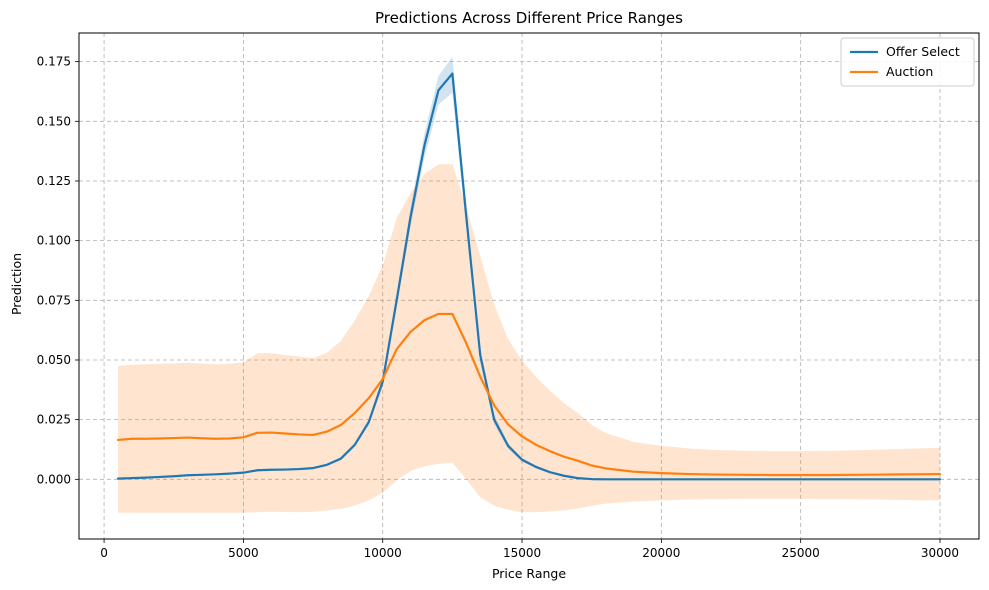 The width and height of the screenshot is (989, 590). I want to click on y-tick-label: 0.150, so click(54, 121).